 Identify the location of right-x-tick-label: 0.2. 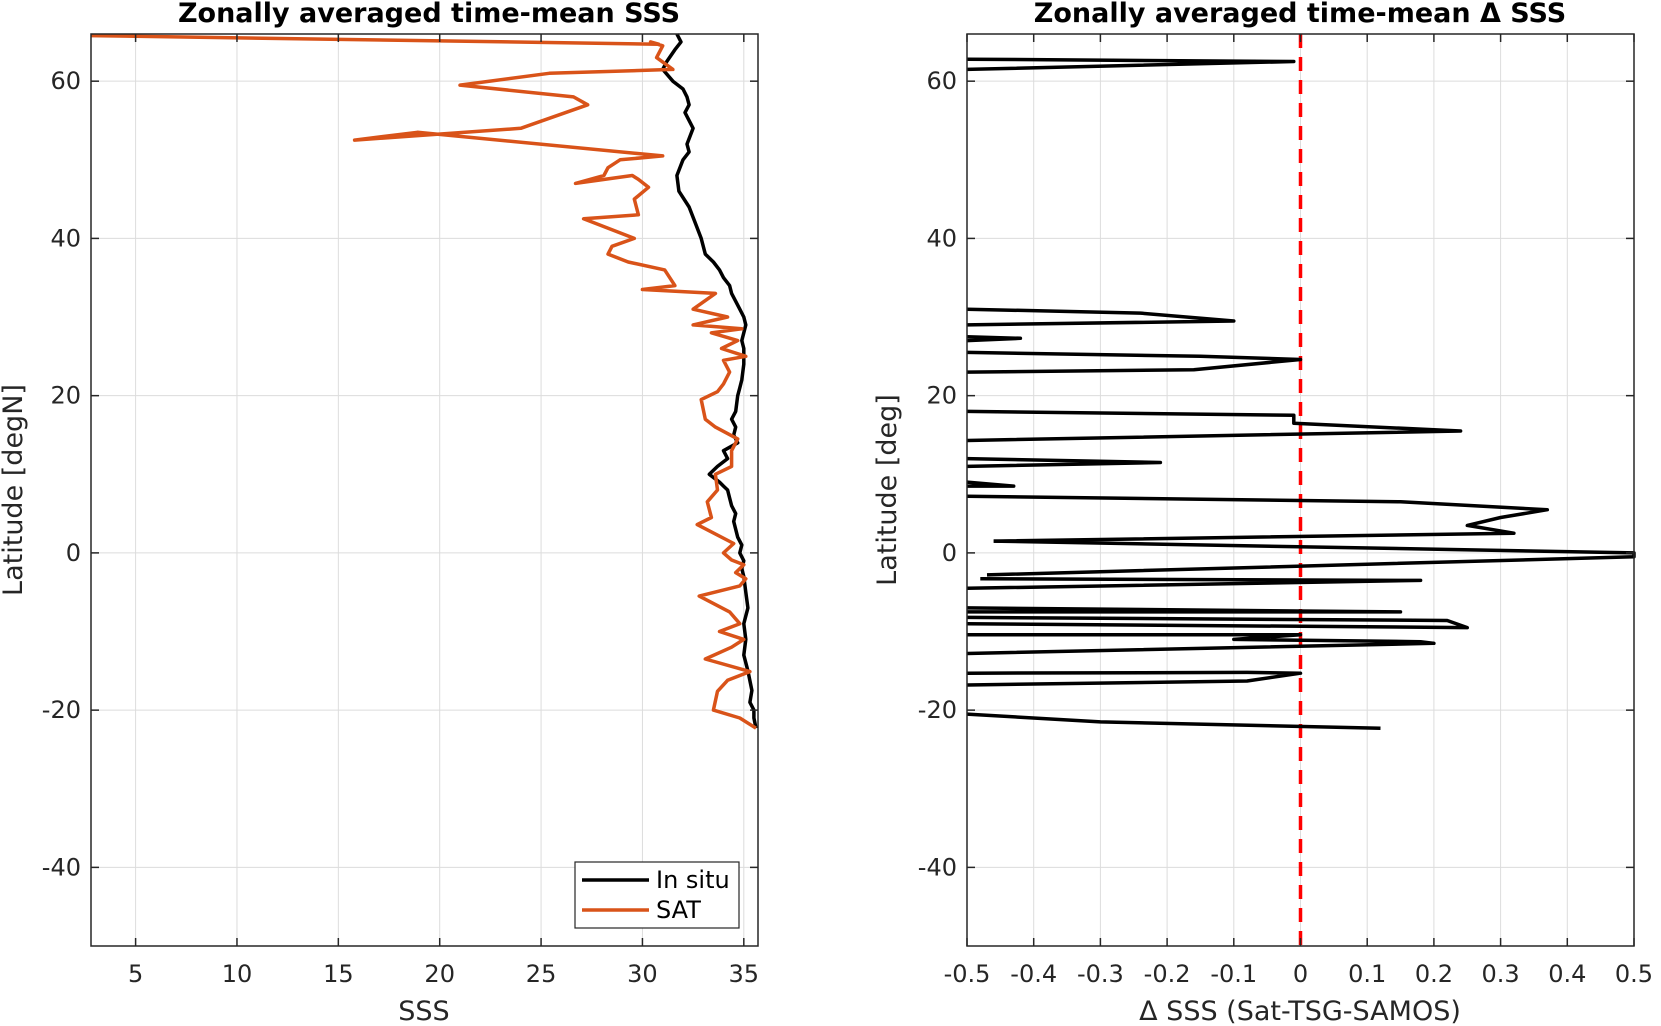
(1434, 974).